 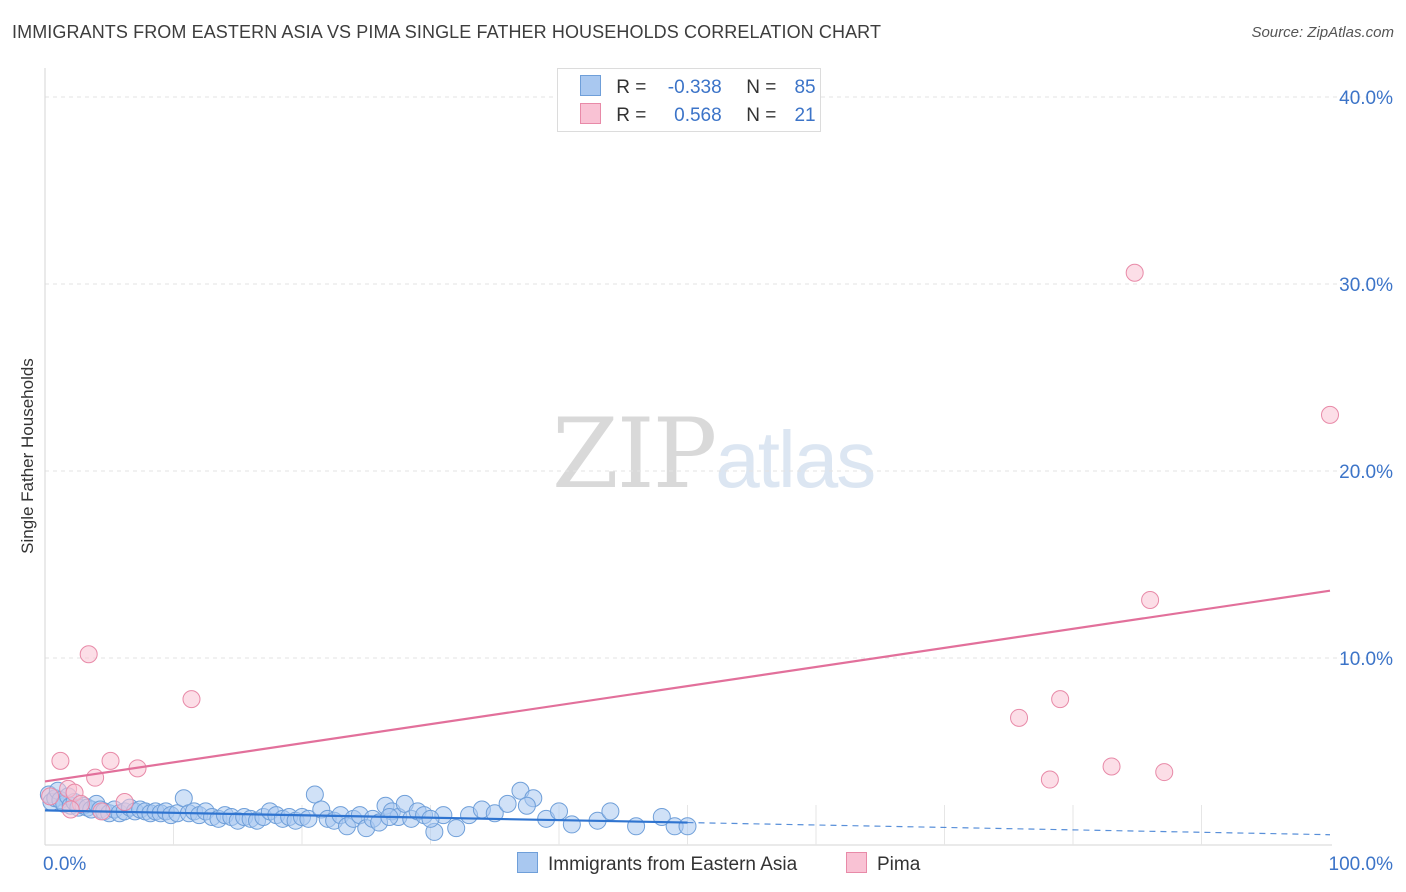 I want to click on watermark-zip: ZIP, so click(x=634, y=454).